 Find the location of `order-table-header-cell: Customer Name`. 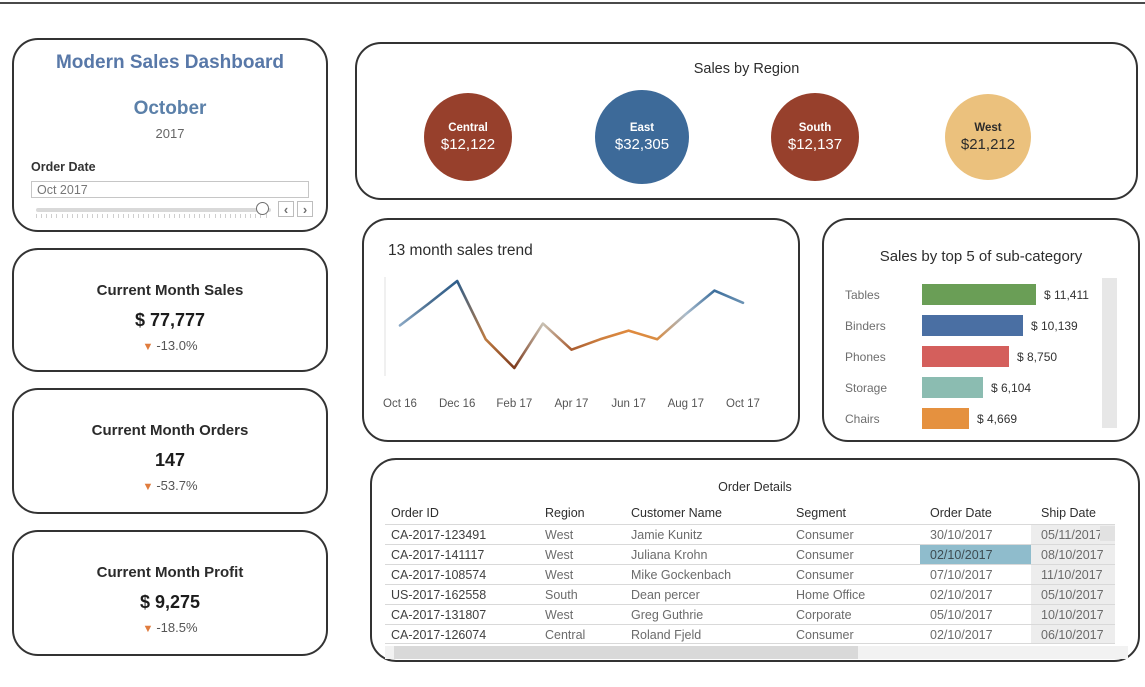

order-table-header-cell: Customer Name is located at coordinates (676, 513).